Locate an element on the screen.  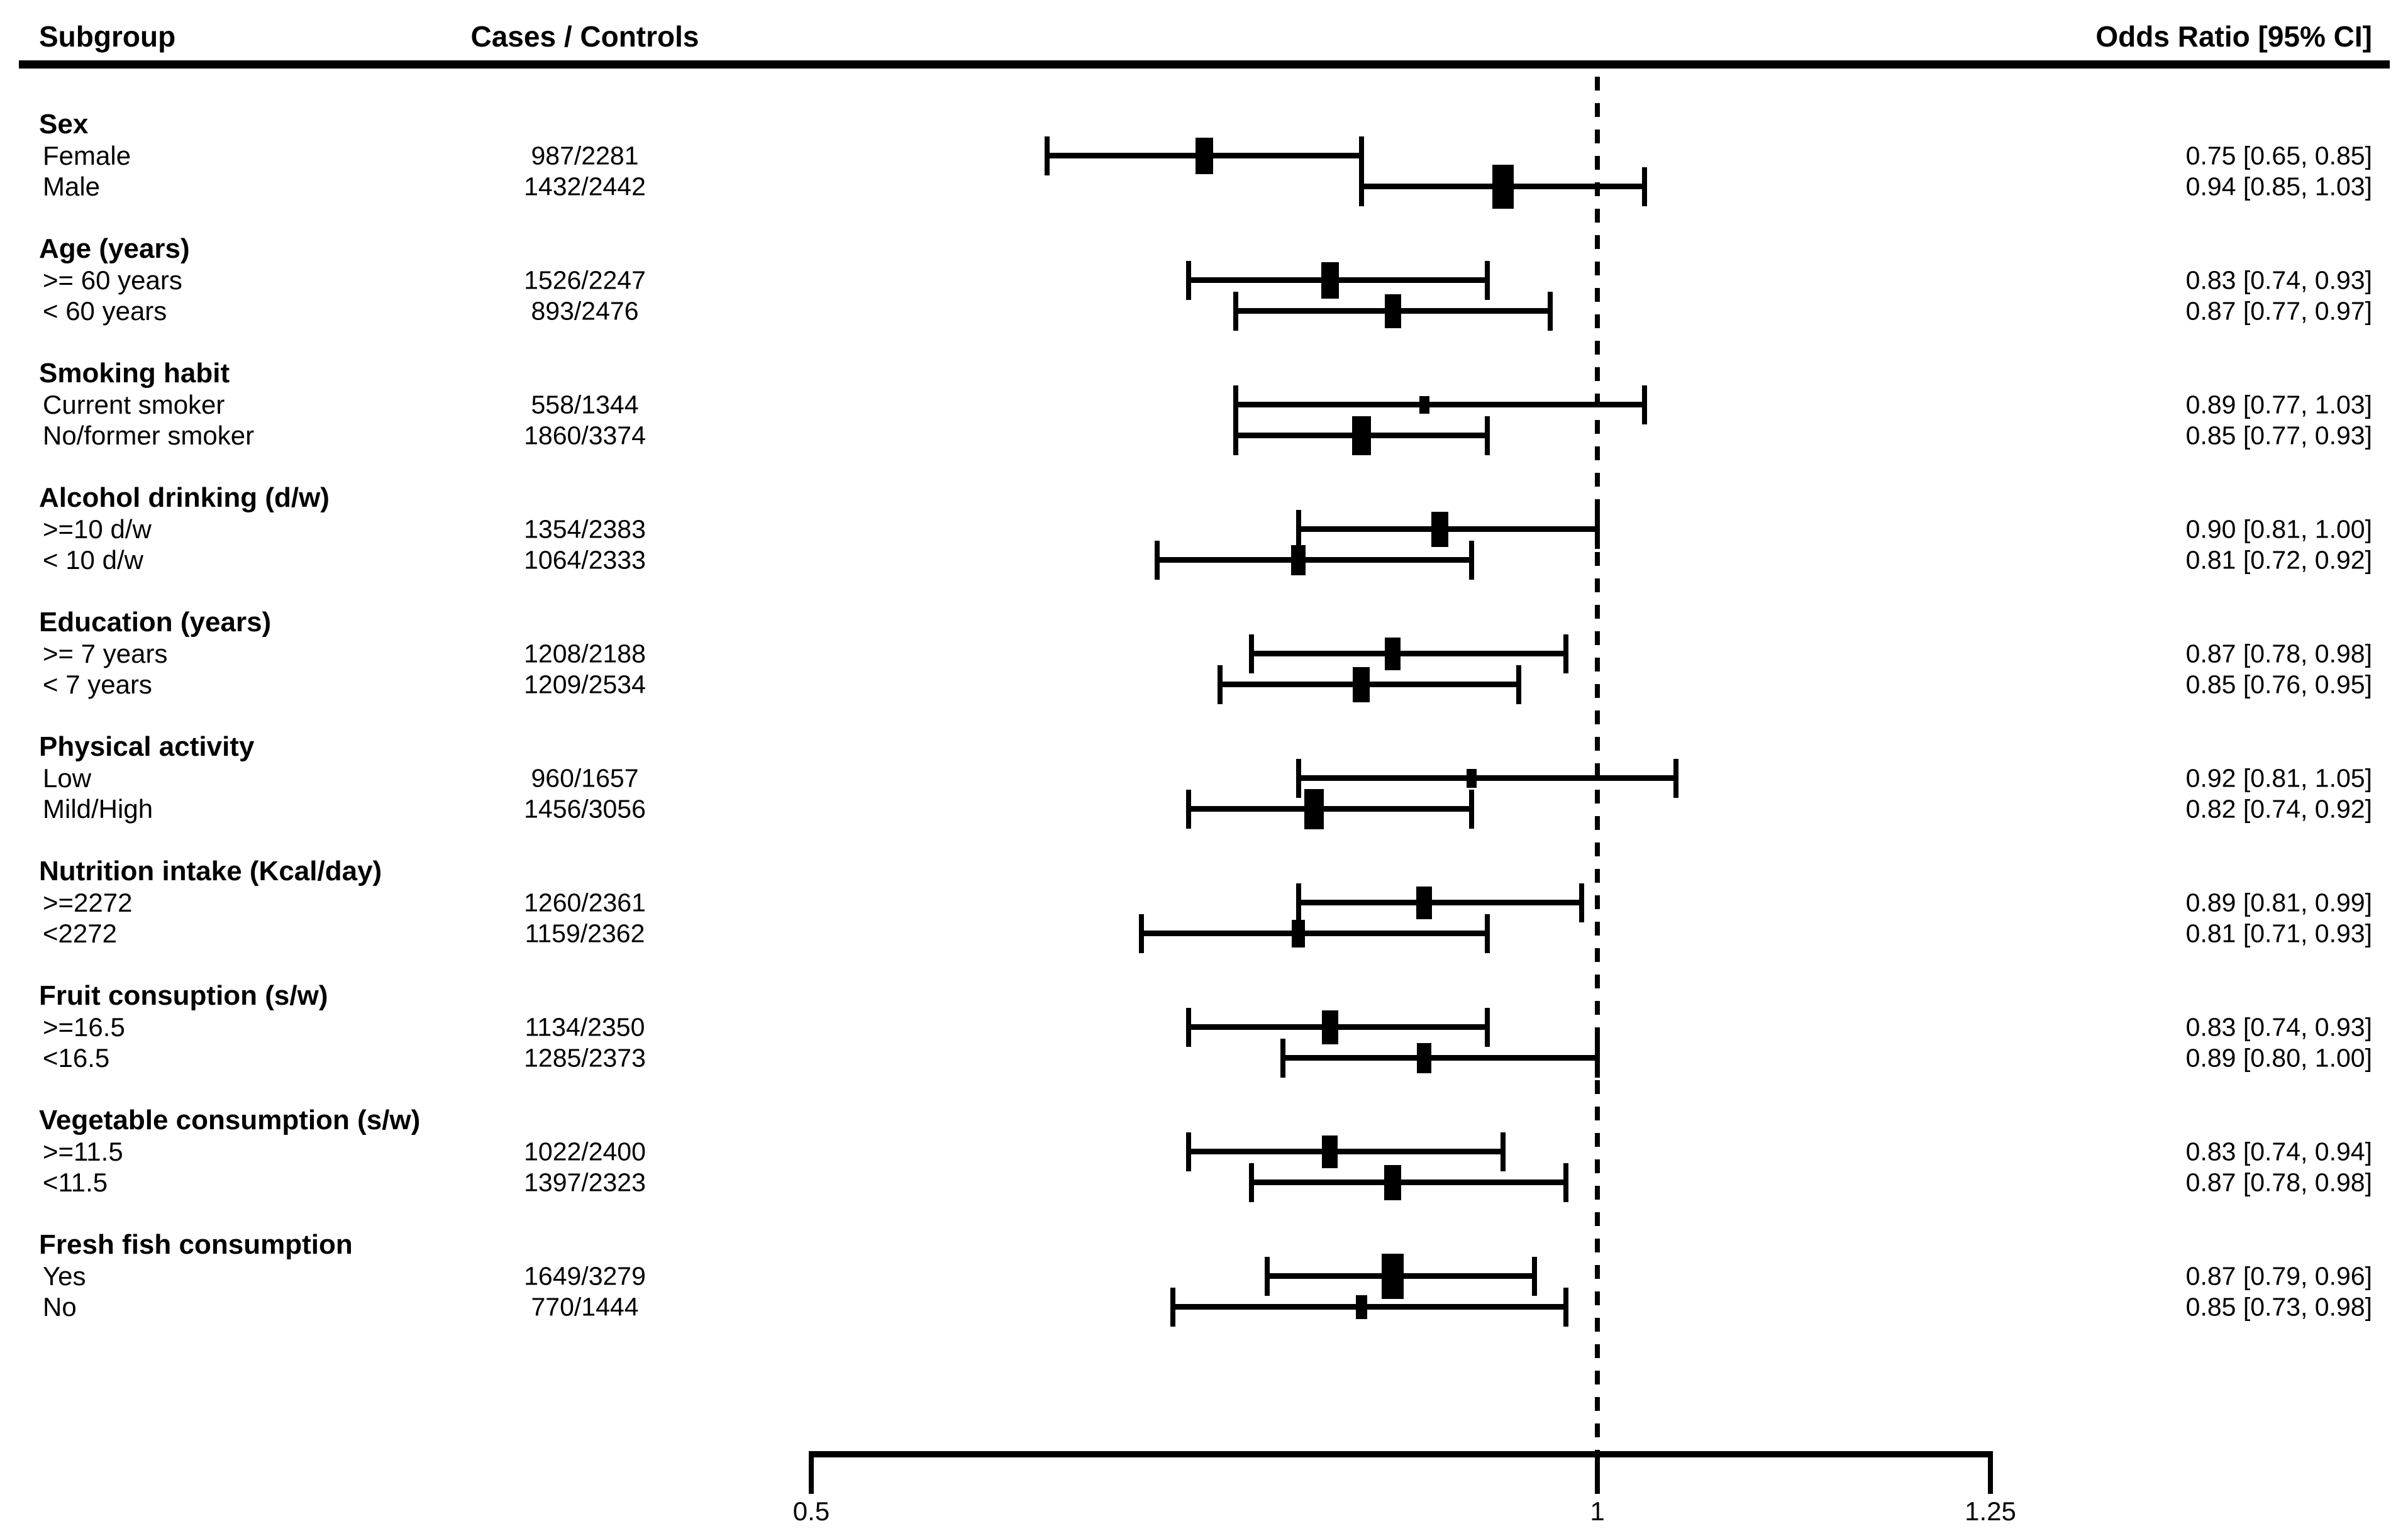
column-header-cases-controls: Cases / Controls is located at coordinates (584, 36).